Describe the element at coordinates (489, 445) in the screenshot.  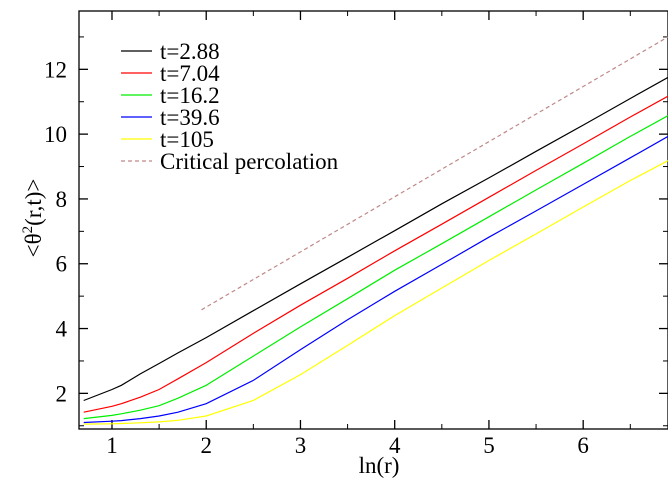
I see `x-tick-label: 5` at that location.